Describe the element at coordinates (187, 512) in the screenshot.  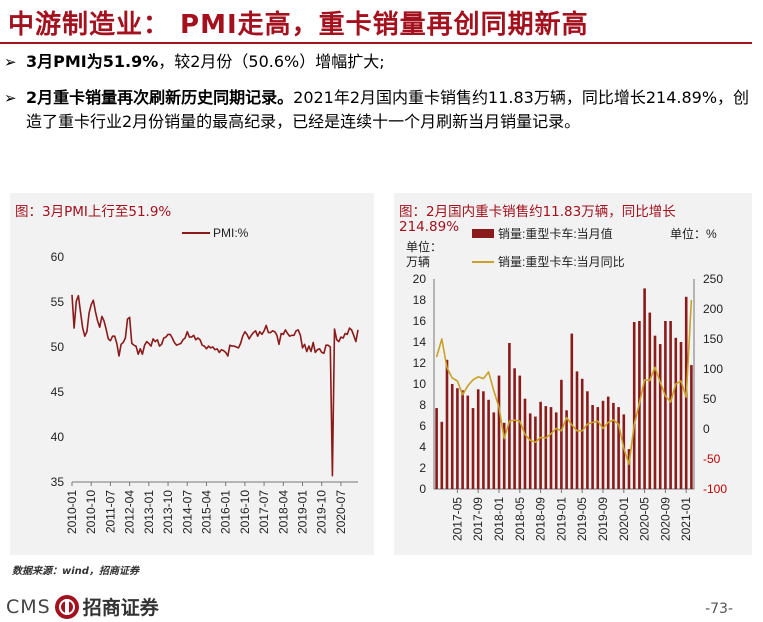
I see `pmi-x-tick-label: 2014-07` at that location.